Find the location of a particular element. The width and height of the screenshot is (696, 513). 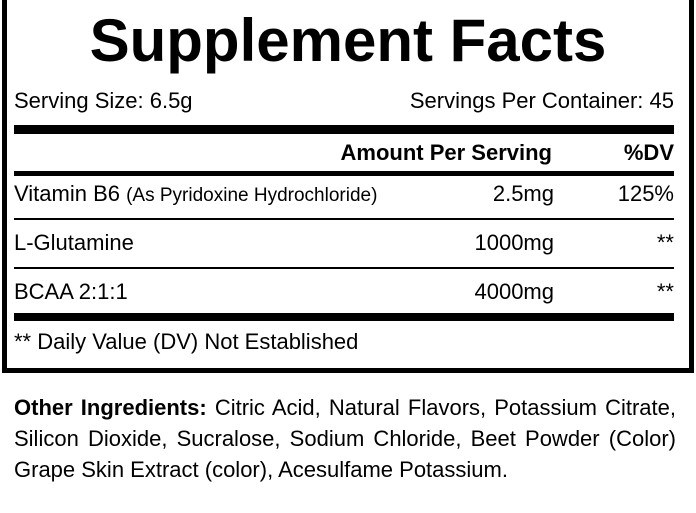

nutrient-note: (As Pyridoxine Hydrochloride) is located at coordinates (252, 195).